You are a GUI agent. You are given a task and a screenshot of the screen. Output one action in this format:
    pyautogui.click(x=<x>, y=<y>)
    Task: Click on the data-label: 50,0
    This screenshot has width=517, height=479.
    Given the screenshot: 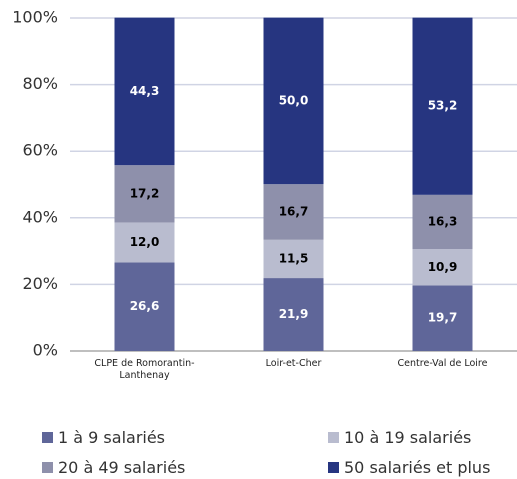 What is the action you would take?
    pyautogui.click(x=294, y=100)
    